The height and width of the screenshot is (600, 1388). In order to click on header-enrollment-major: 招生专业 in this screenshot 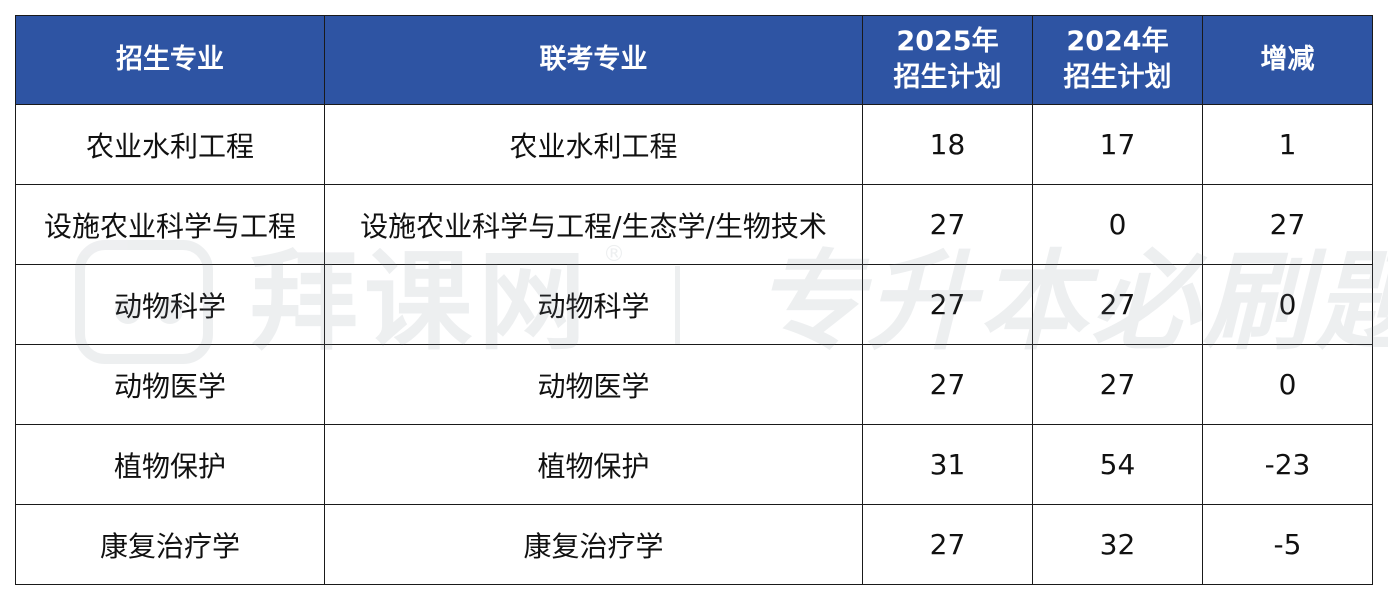, I will do `click(170, 60)`.